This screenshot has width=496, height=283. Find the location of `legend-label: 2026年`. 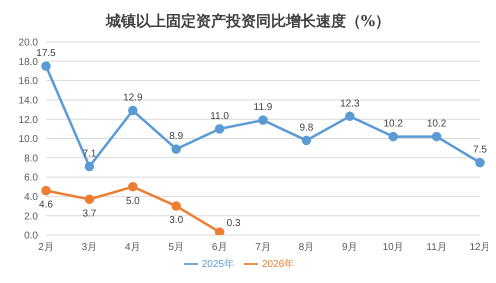

legend-label: 2026年 is located at coordinates (278, 264).